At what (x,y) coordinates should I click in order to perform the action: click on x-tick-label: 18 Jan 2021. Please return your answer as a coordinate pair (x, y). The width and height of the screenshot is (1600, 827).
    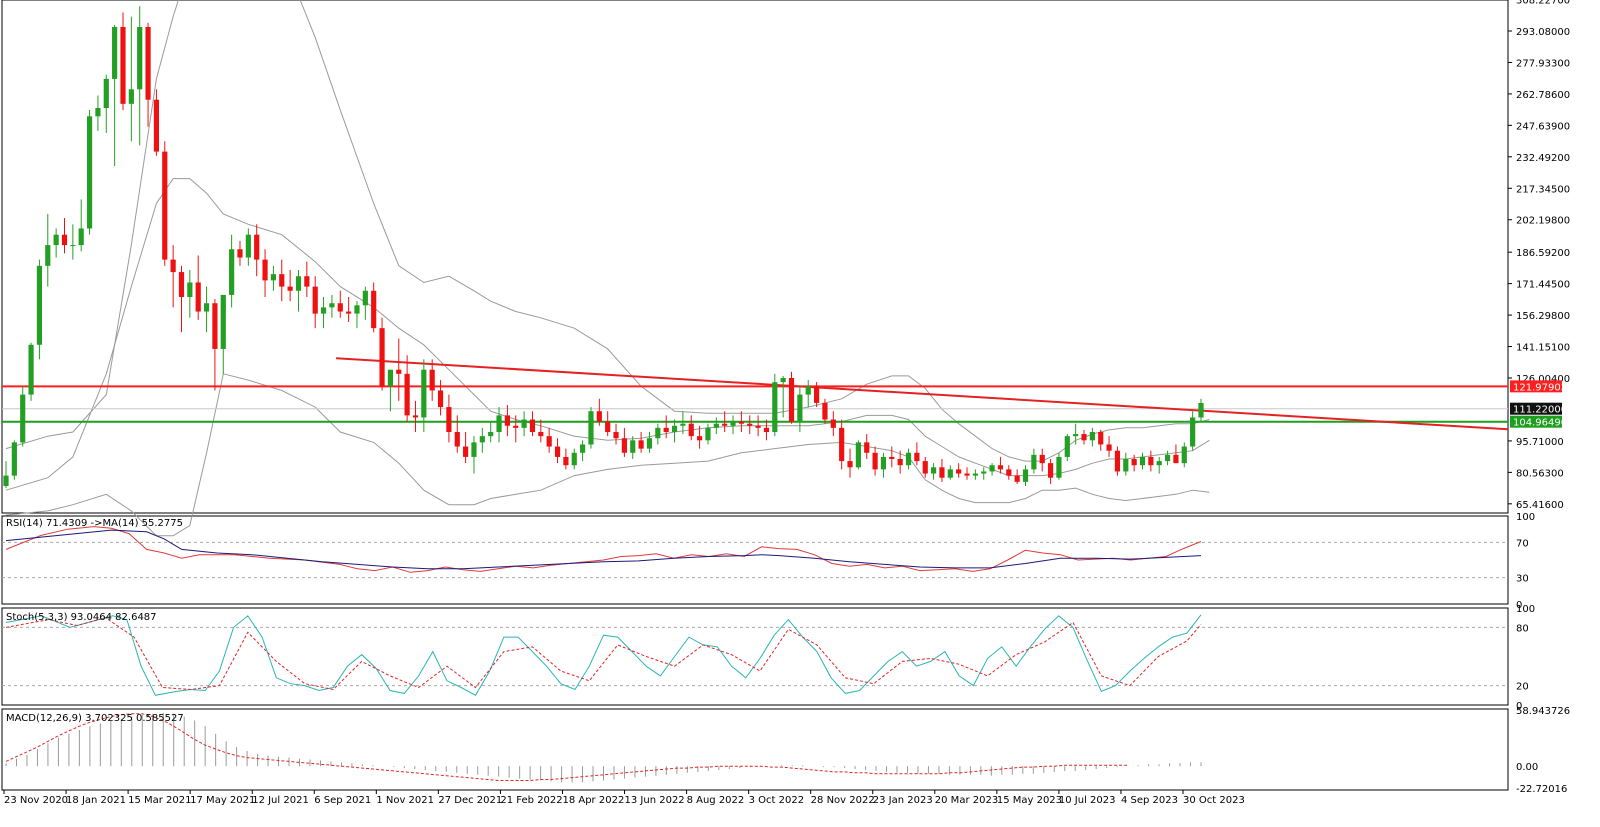
    Looking at the image, I should click on (96, 800).